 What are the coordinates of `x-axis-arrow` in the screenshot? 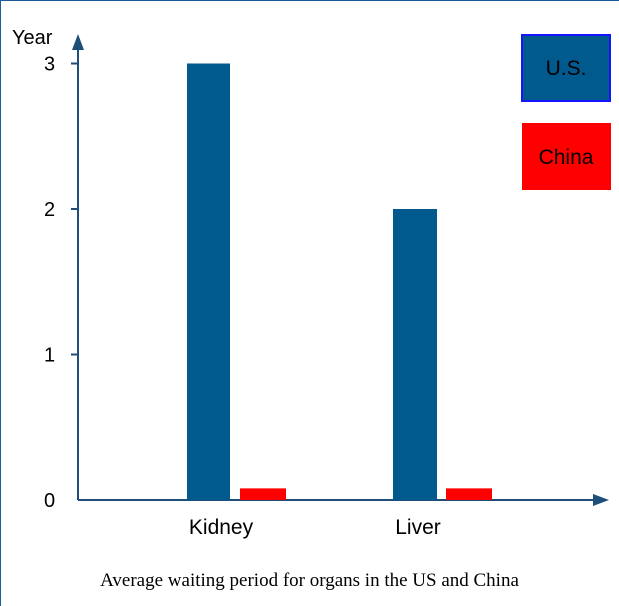 It's located at (601, 500).